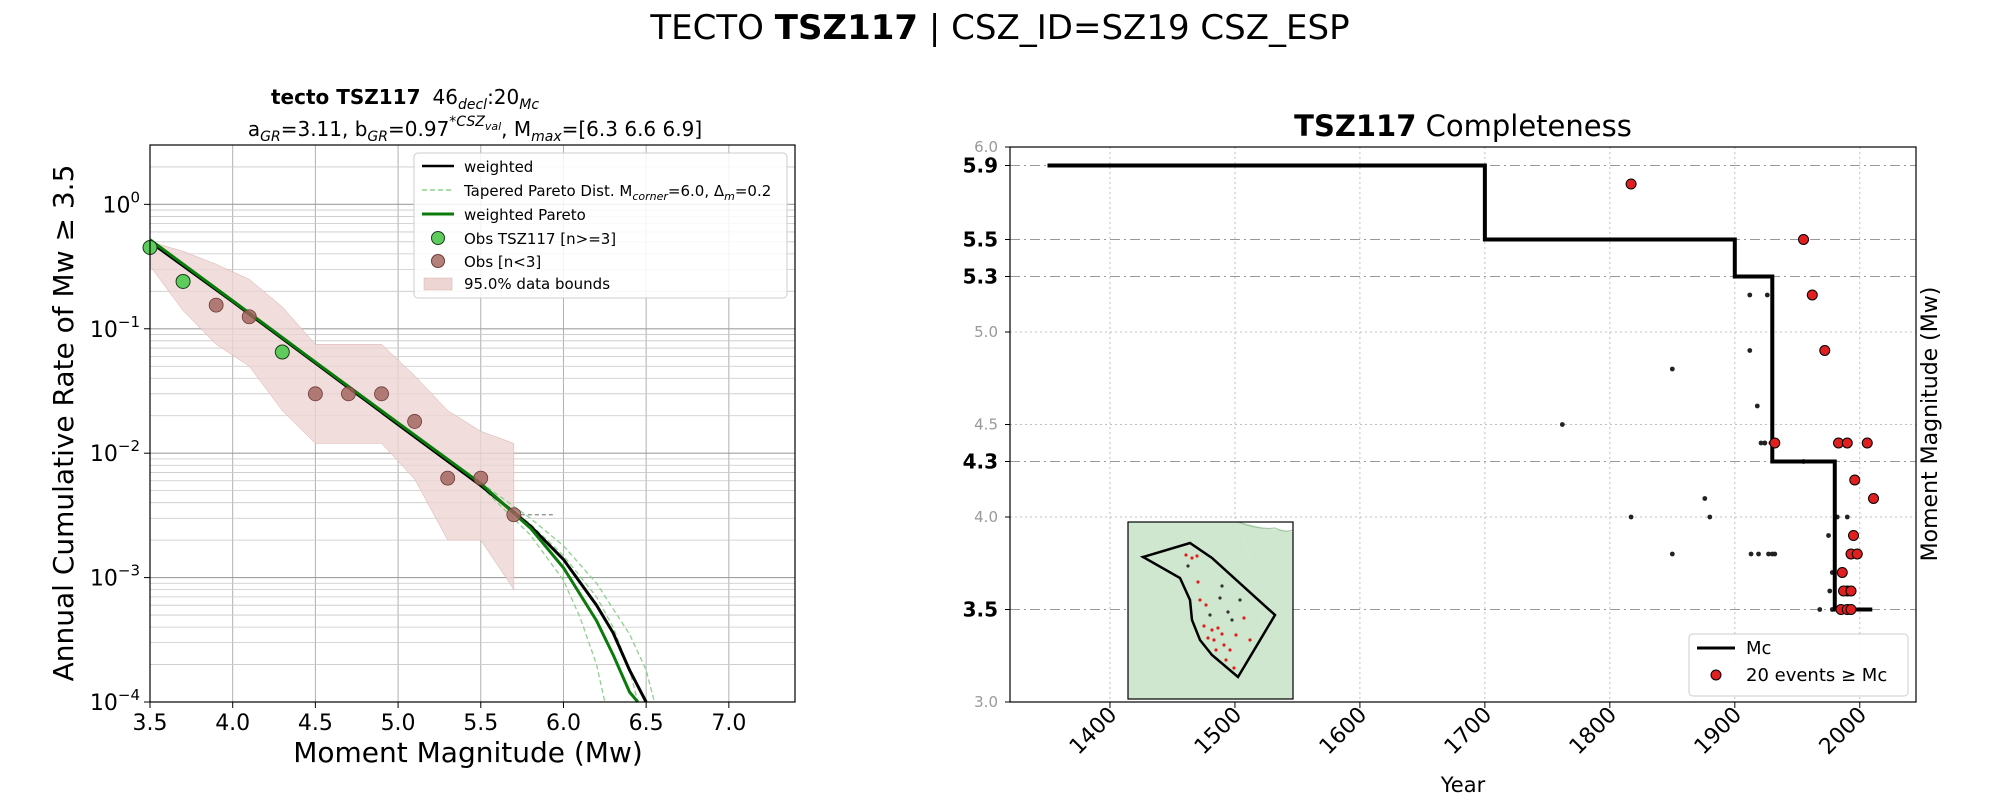 This screenshot has height=800, width=2000. I want to click on x-tick-label: 1500, so click(1218, 731).